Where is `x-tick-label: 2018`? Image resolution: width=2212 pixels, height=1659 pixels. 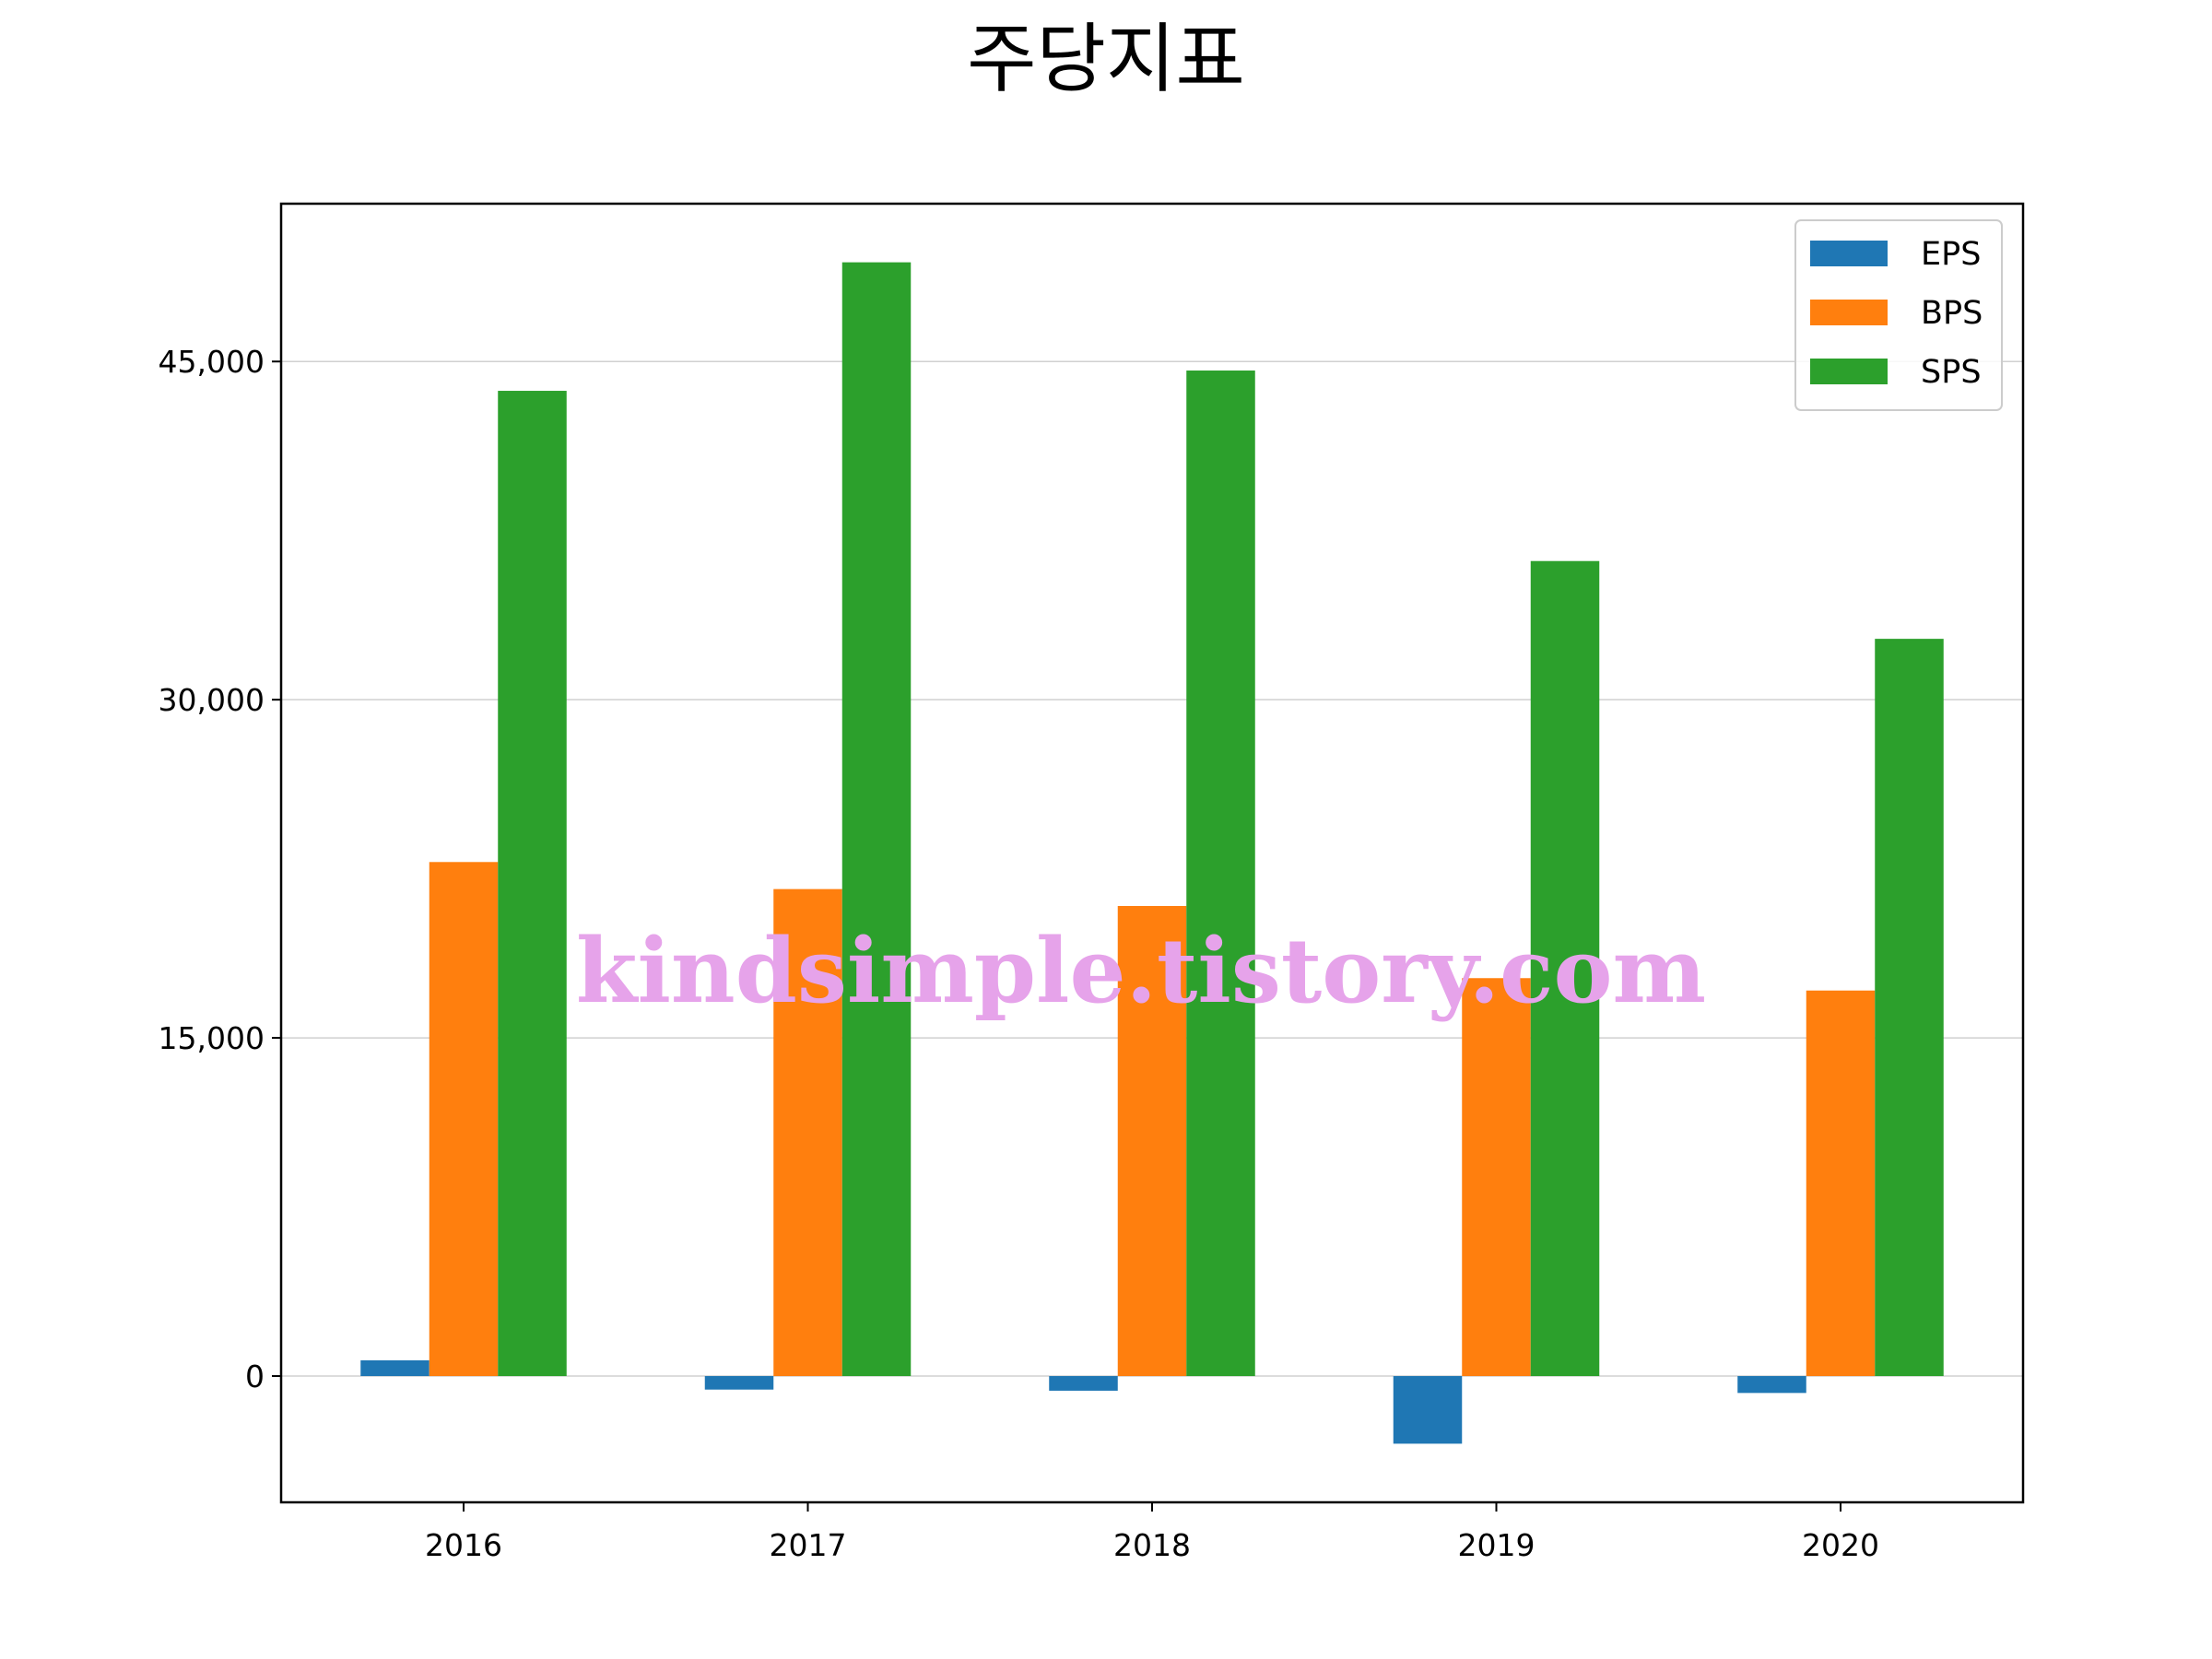 x-tick-label: 2018 is located at coordinates (1152, 1545).